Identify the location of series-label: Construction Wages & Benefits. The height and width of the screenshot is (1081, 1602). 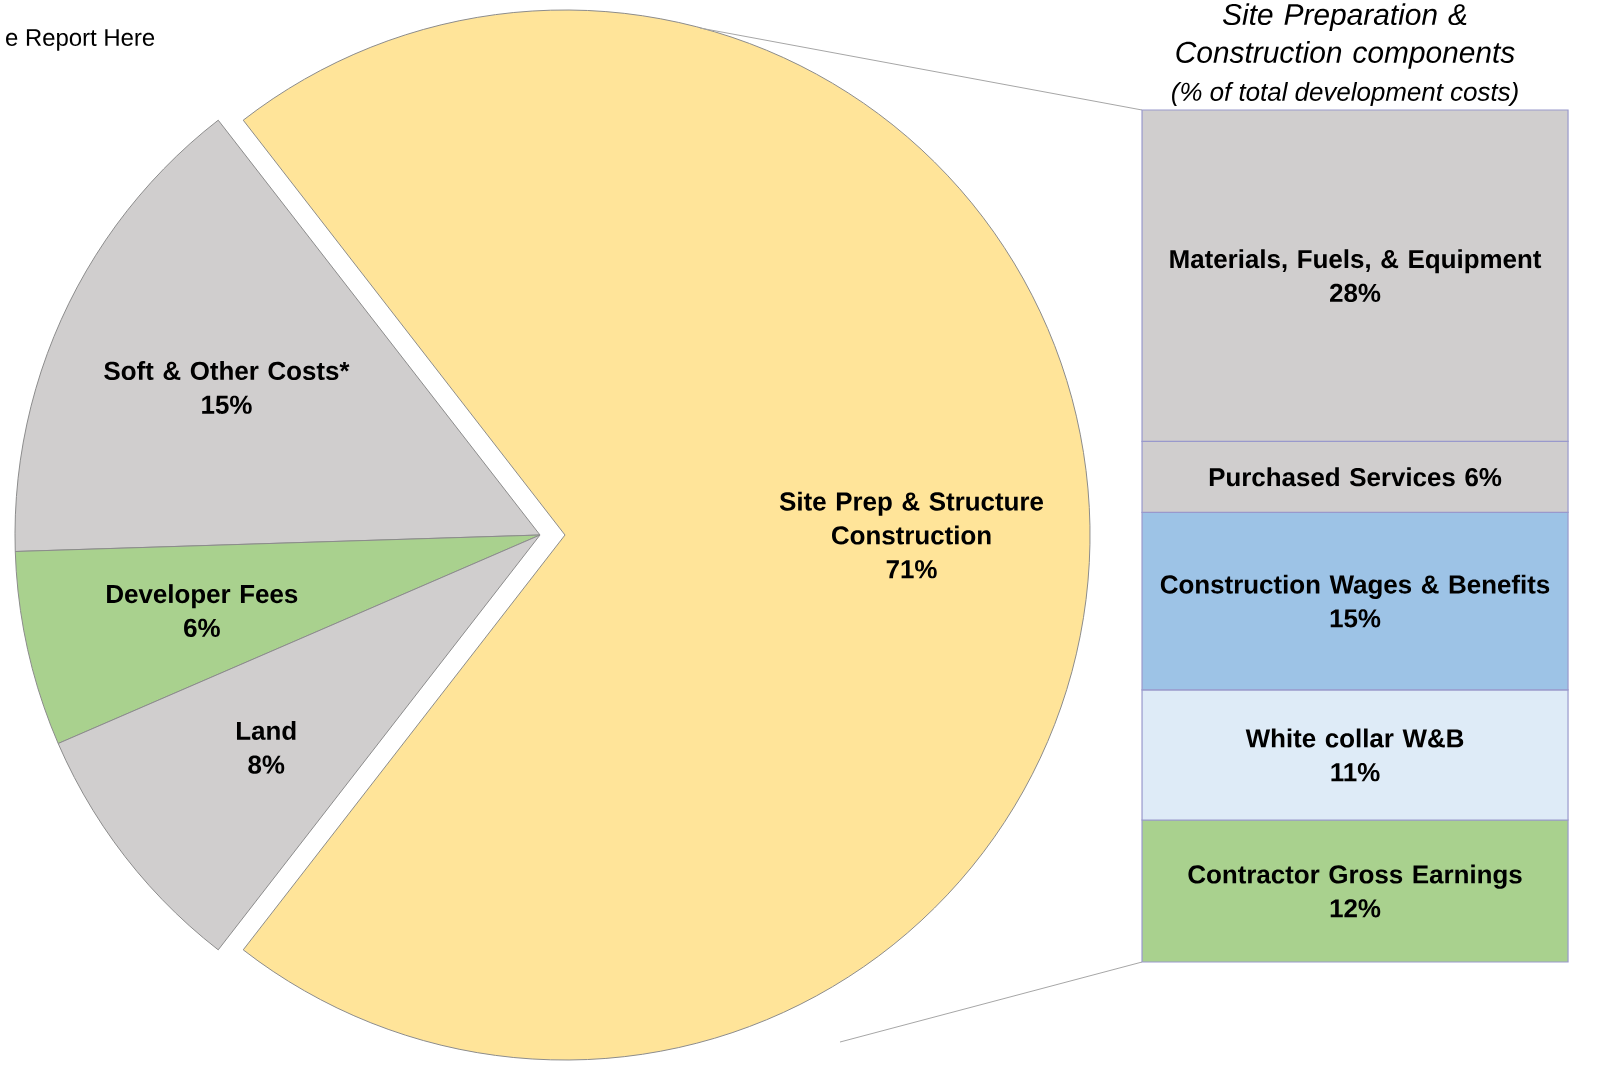
(1355, 586).